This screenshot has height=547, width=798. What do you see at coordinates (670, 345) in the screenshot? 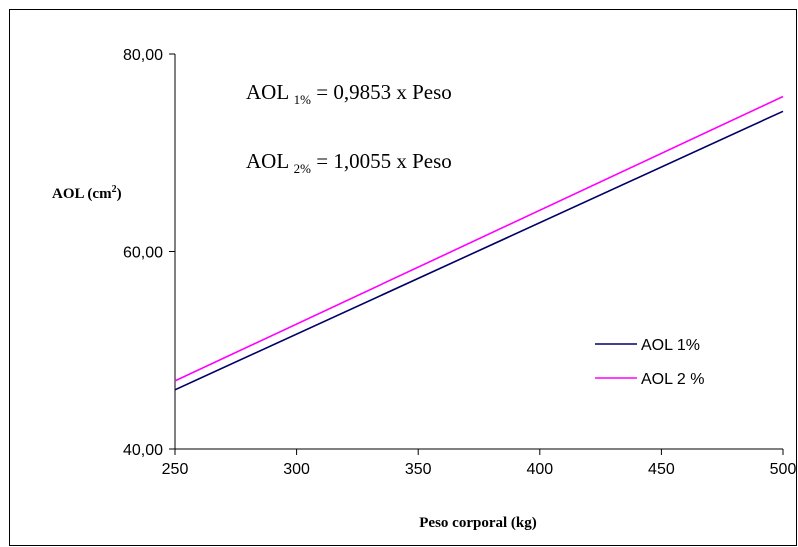
I see `legend-label-aol-1: AOL 1%` at bounding box center [670, 345].